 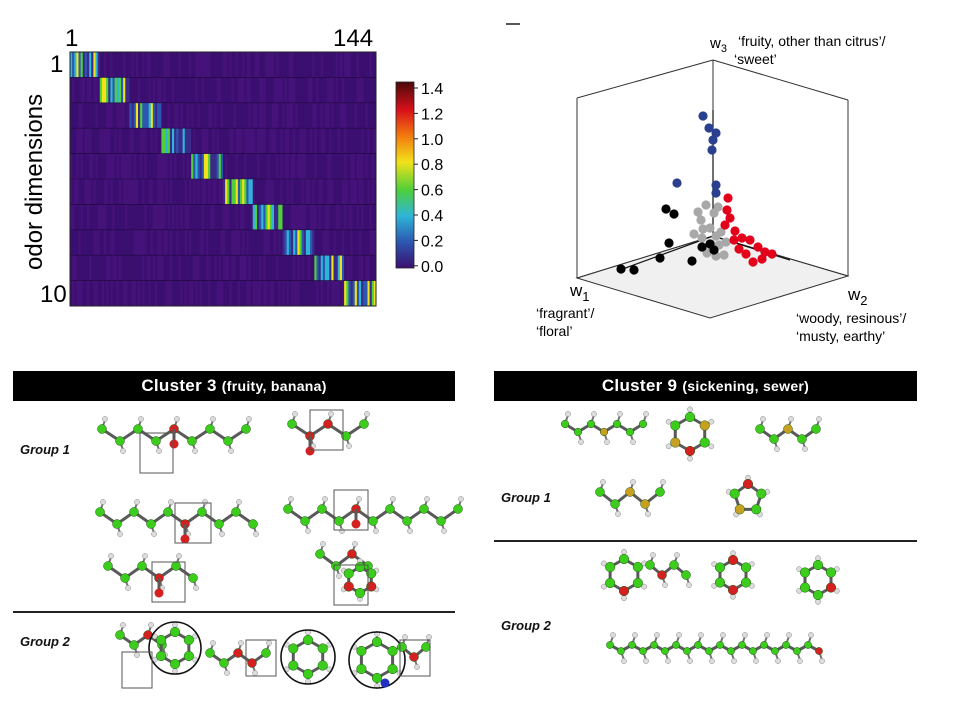 What do you see at coordinates (168, 582) in the screenshot?
I see `highlight-box` at bounding box center [168, 582].